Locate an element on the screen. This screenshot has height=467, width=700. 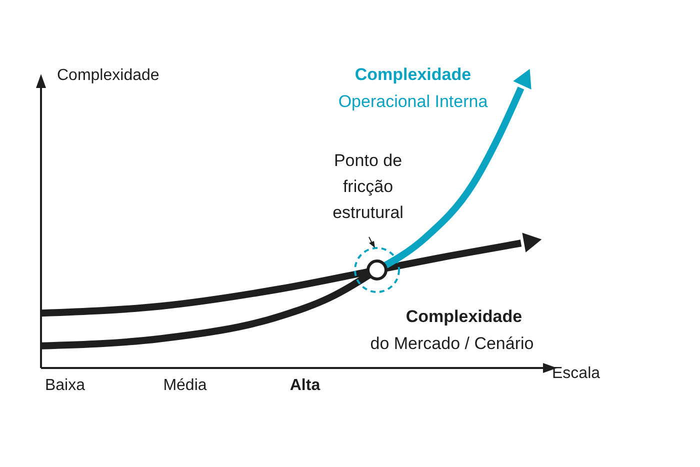
annotation: Ponto de fricção estrutural is located at coordinates (368, 186).